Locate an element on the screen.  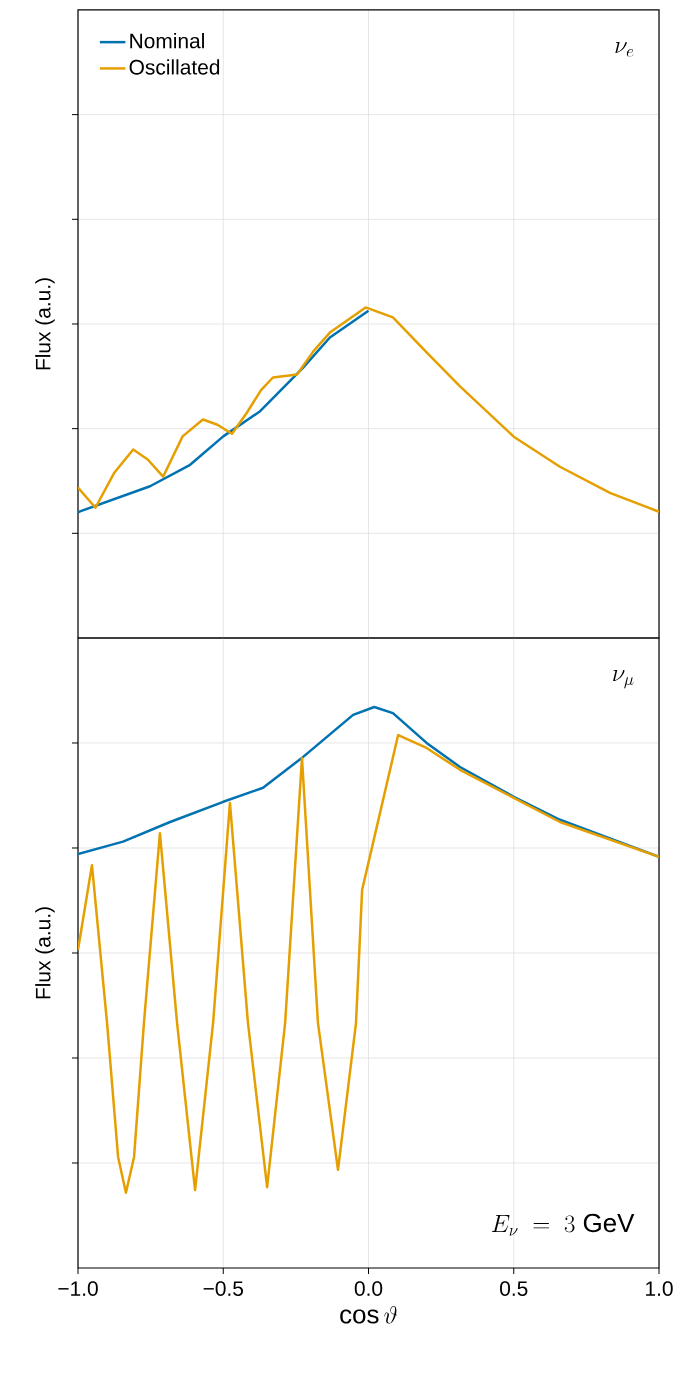
legend-label: Nominal is located at coordinates (167, 40).